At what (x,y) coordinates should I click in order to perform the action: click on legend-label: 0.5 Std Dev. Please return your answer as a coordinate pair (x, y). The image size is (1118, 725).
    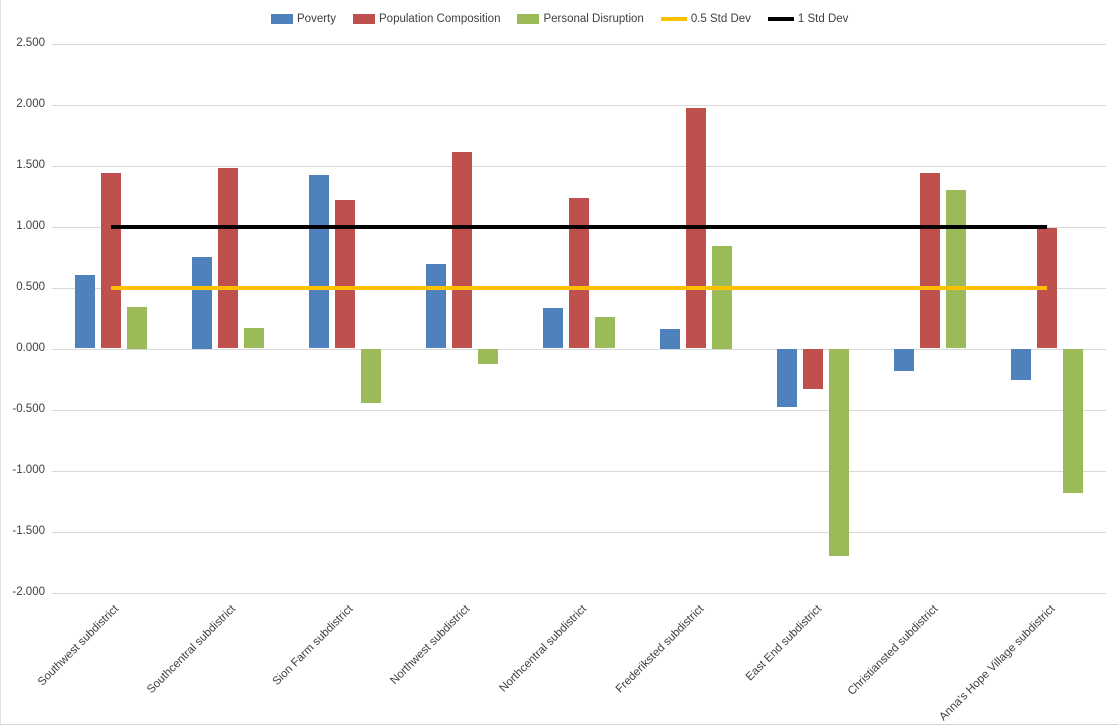
    Looking at the image, I should click on (720, 19).